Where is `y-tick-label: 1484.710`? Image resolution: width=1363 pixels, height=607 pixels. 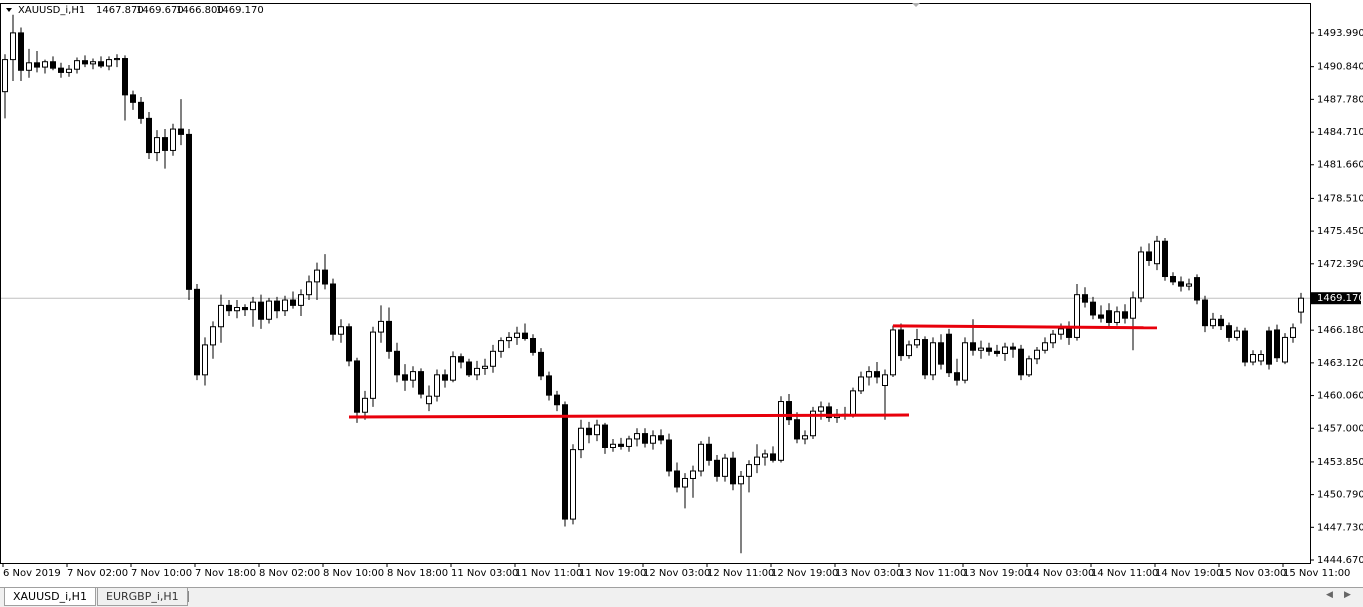 y-tick-label: 1484.710 is located at coordinates (1340, 132).